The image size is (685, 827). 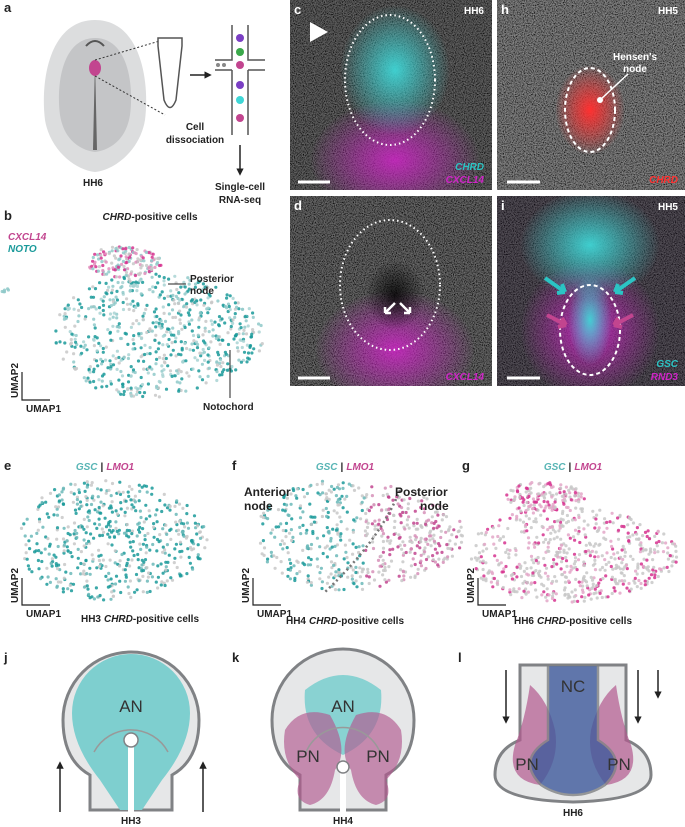 I want to click on label: dissociation, so click(x=195, y=140).